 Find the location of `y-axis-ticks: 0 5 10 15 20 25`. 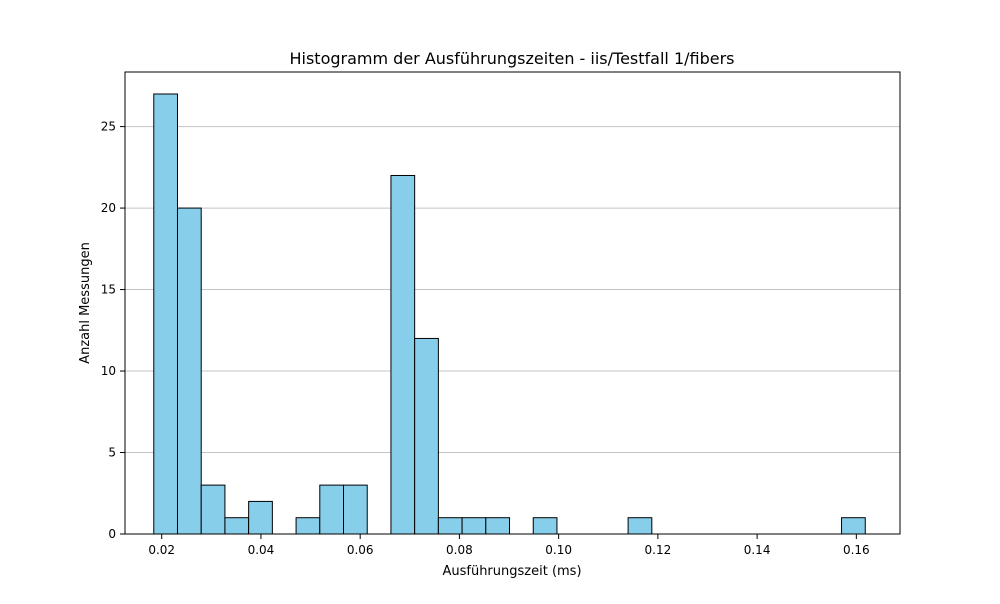

y-axis-ticks: 0 5 10 15 20 25 is located at coordinates (113, 330).